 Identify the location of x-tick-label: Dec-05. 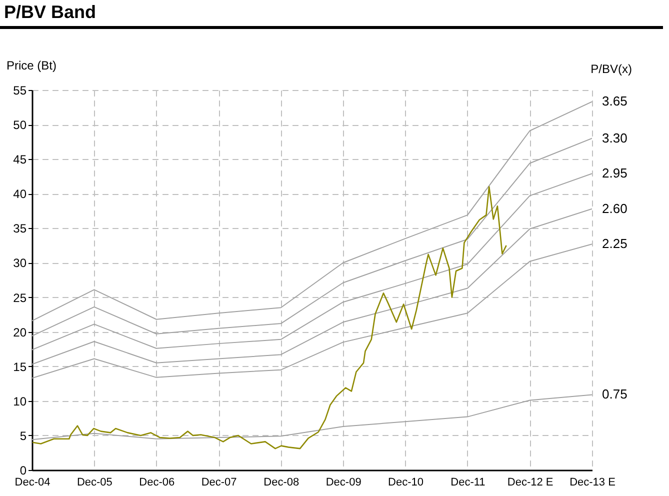
(94, 482).